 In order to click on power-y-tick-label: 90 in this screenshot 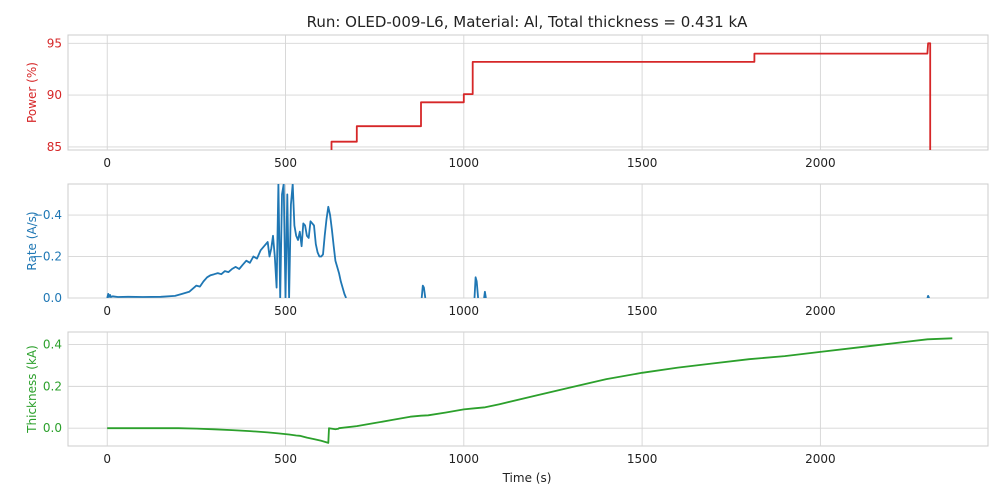, I will do `click(54, 95)`.